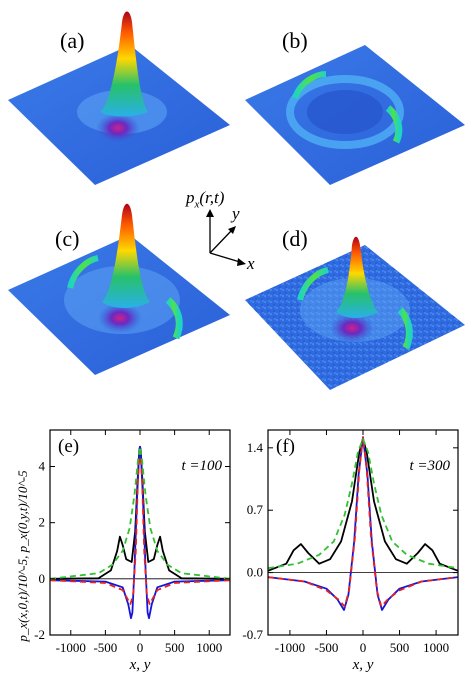  What do you see at coordinates (295, 238) in the screenshot?
I see `panel-label-d: (d)` at bounding box center [295, 238].